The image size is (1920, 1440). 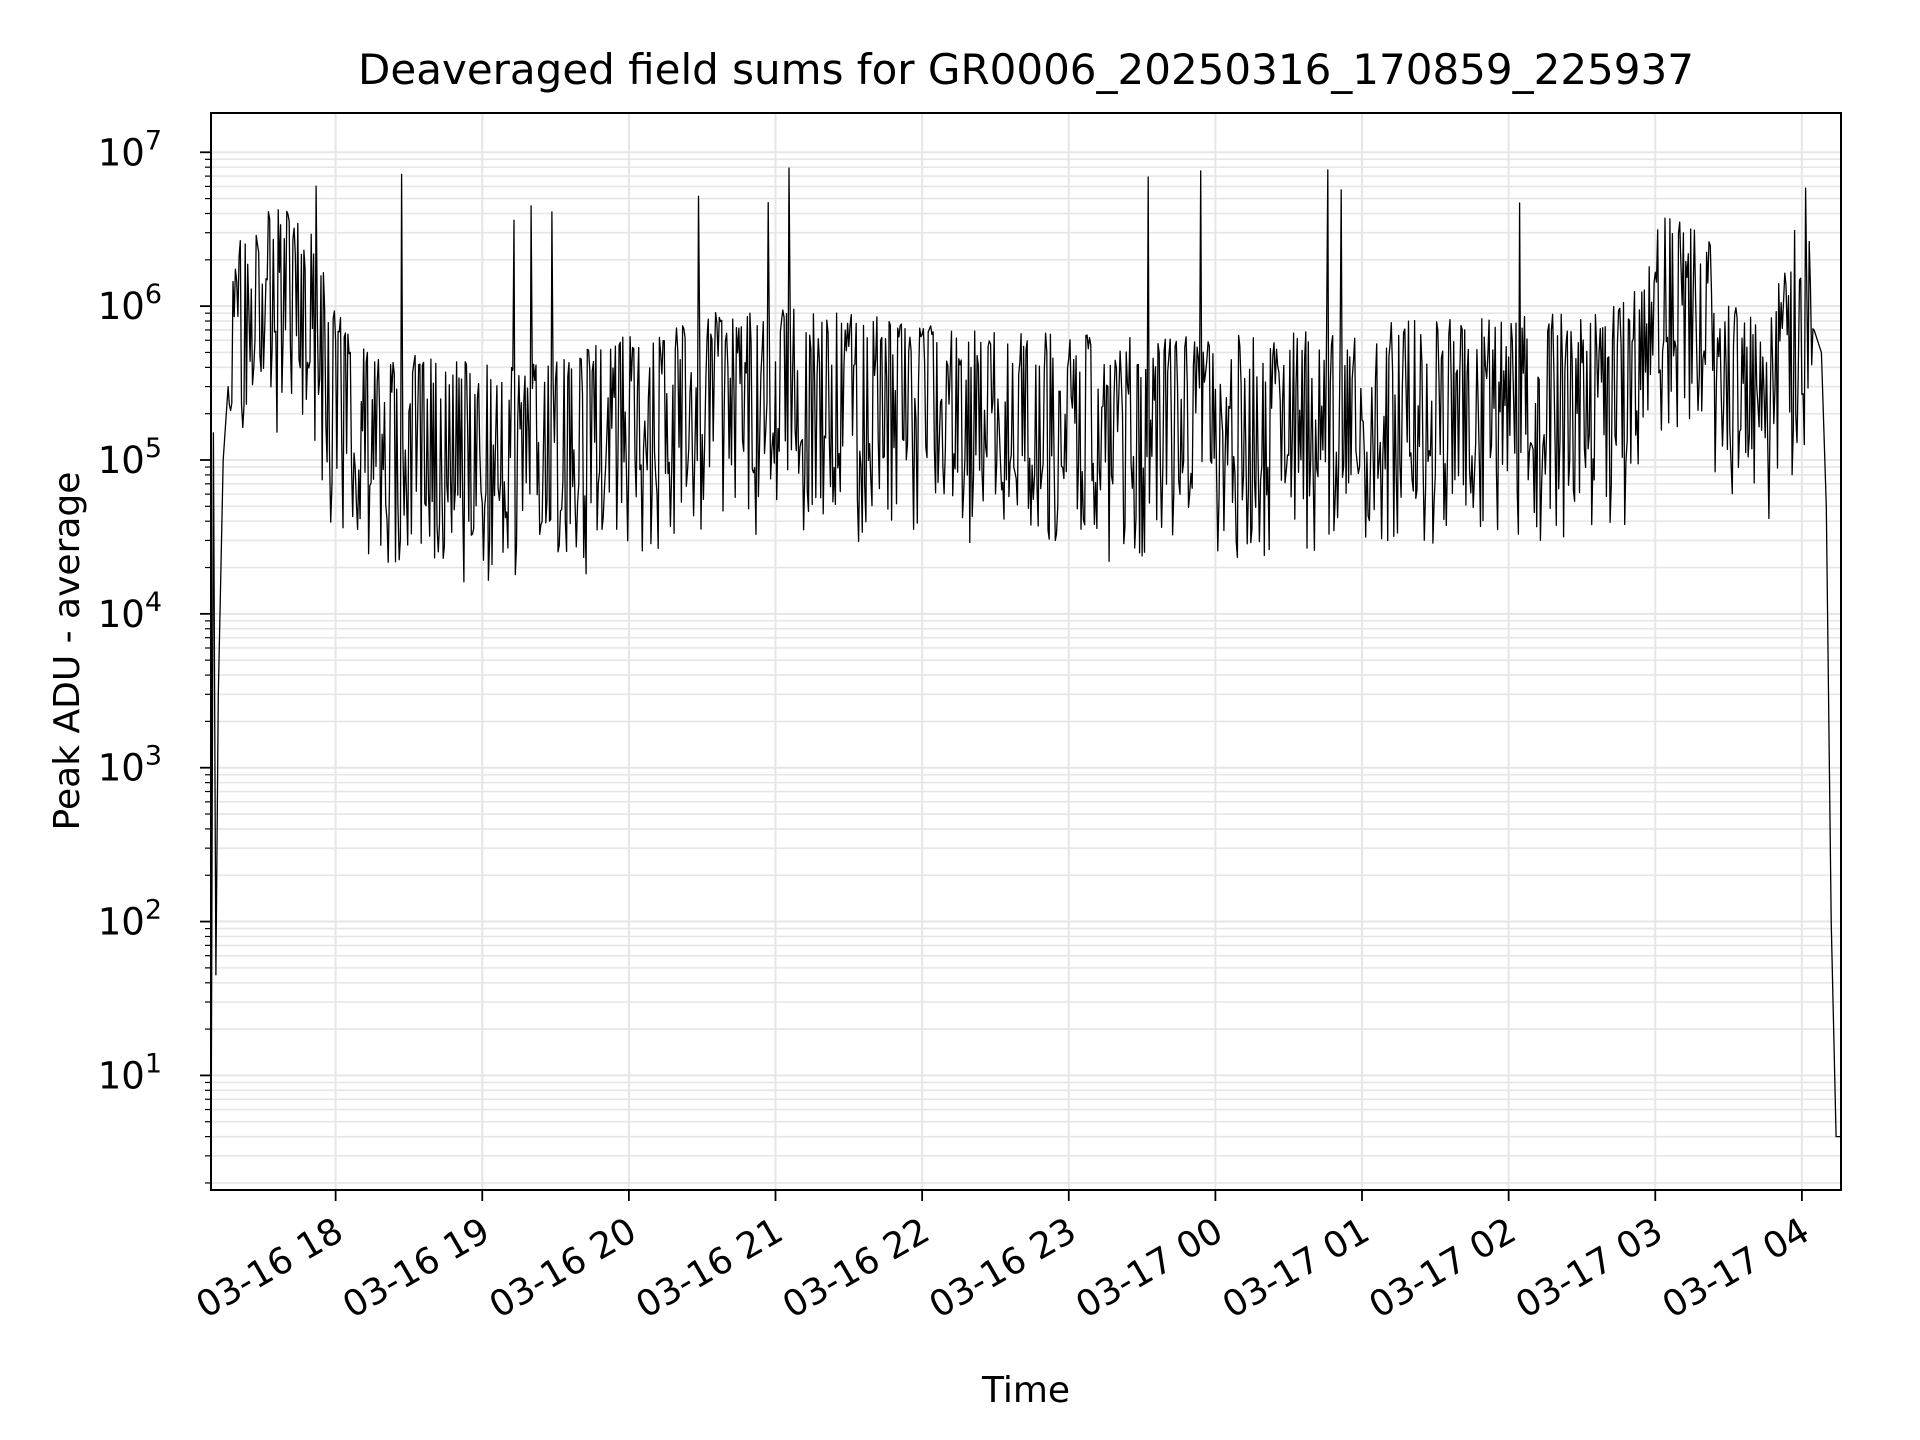 I want to click on x-axis-label: Time, so click(x=1025, y=1390).